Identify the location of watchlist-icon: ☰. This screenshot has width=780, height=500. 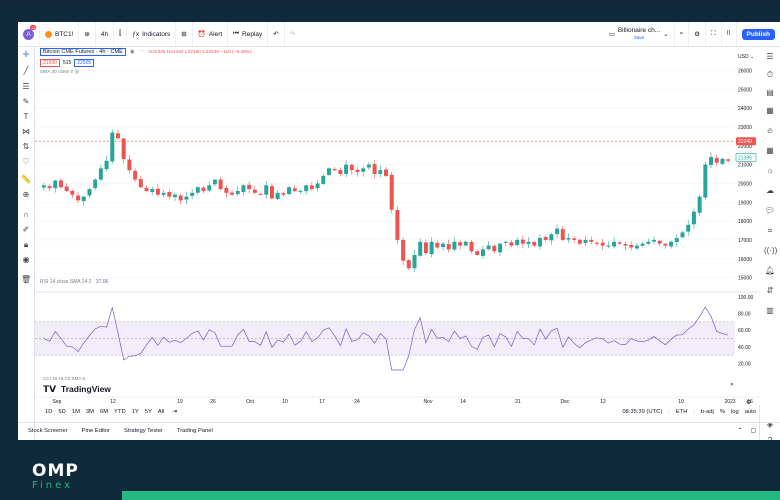
(770, 56).